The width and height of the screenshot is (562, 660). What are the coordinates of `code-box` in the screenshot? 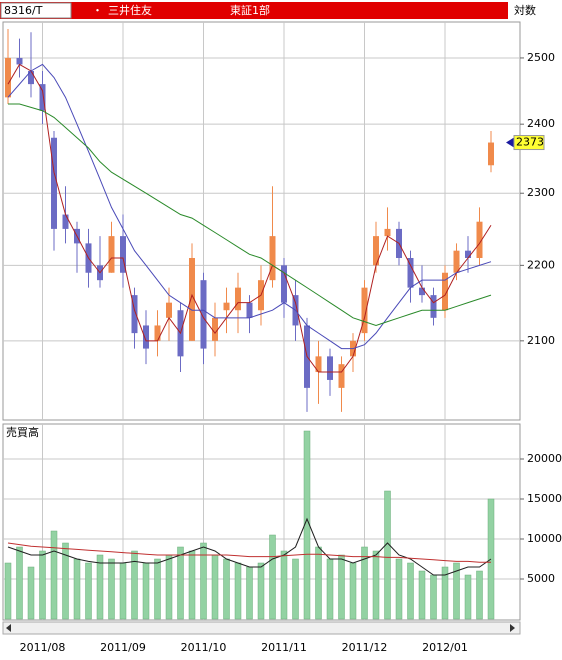 It's located at (36, 10).